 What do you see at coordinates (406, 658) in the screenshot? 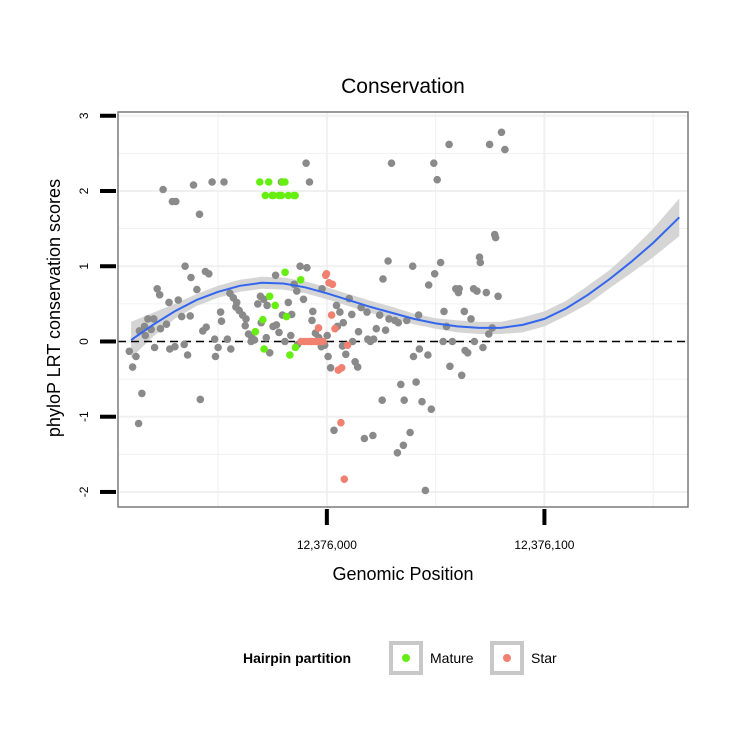
I see `legend-swatch-mature` at bounding box center [406, 658].